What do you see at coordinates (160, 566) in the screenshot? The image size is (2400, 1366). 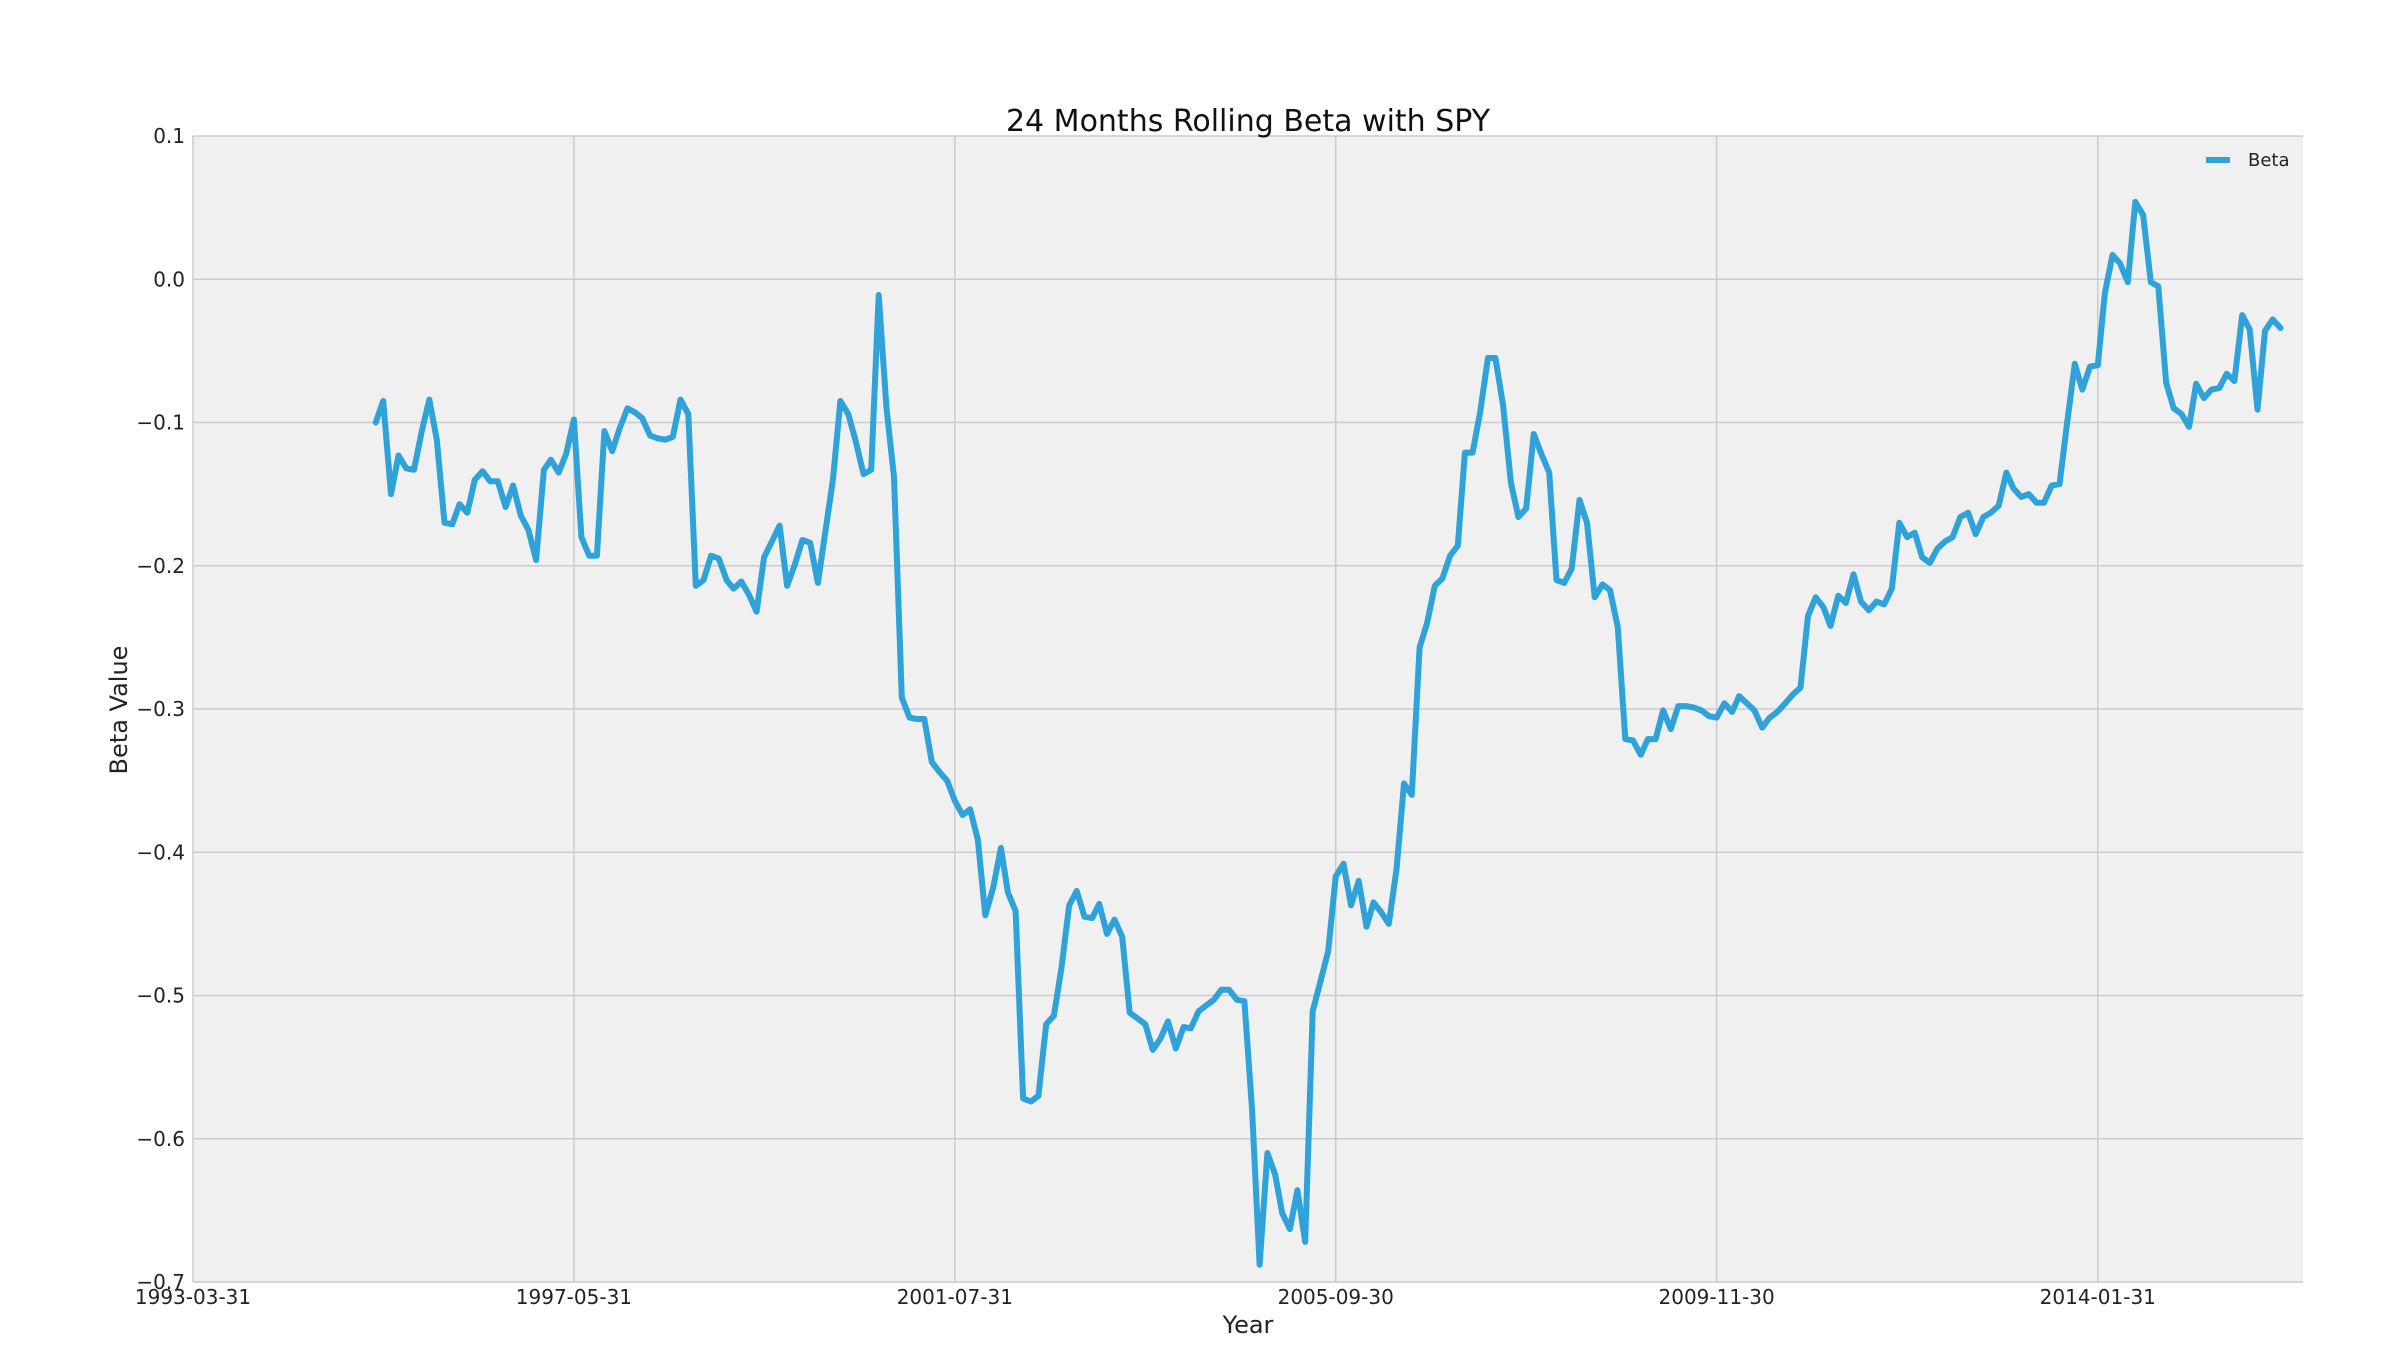 I see `y-tick-label: −0.2` at bounding box center [160, 566].